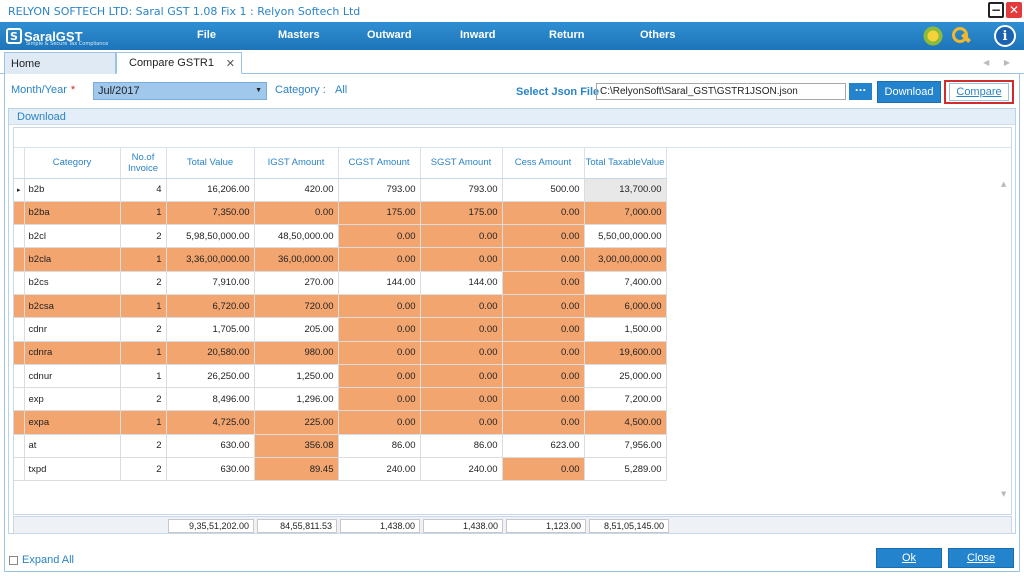 The height and width of the screenshot is (576, 1024). Describe the element at coordinates (1014, 10) in the screenshot. I see `close-window-icon: ✕` at that location.